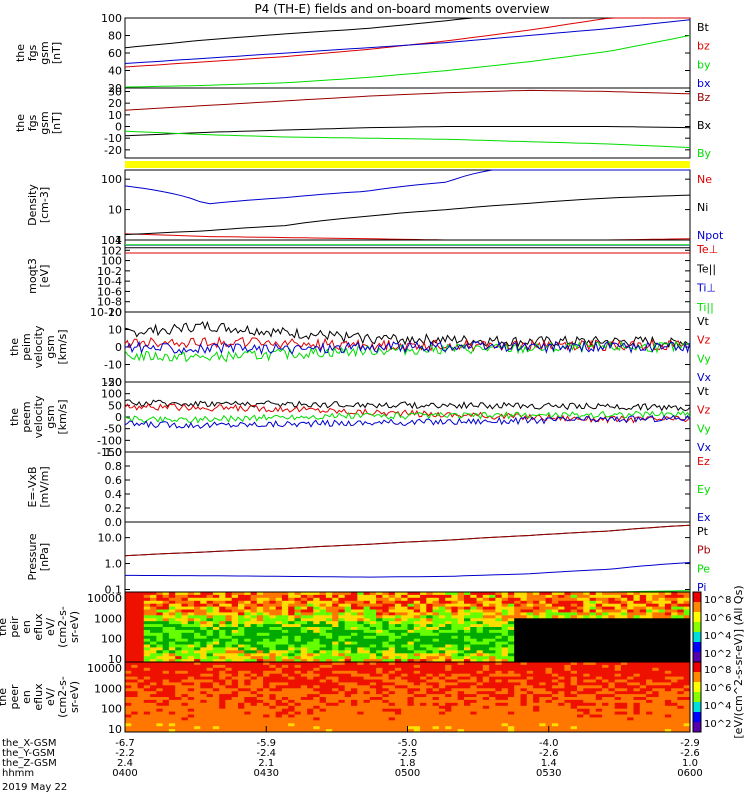 This screenshot has height=800, width=750. I want to click on y-axis-label: [nPa], so click(44, 557).